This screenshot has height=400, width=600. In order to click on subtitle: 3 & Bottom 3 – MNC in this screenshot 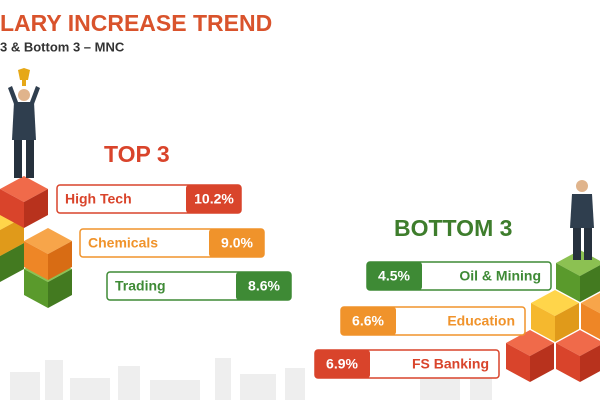, I will do `click(62, 46)`.